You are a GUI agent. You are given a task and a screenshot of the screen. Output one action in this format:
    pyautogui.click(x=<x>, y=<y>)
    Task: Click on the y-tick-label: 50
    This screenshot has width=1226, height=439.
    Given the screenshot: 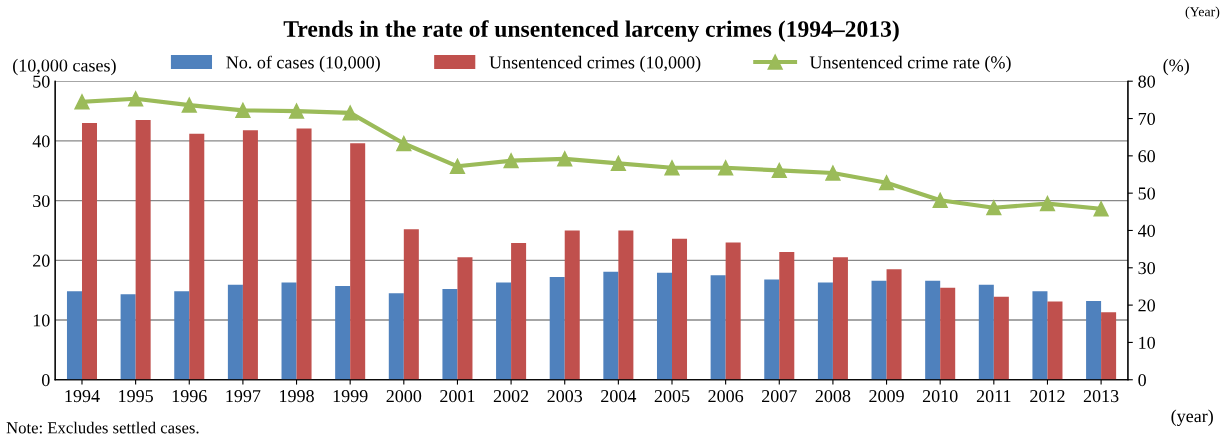 What is the action you would take?
    pyautogui.click(x=41, y=81)
    